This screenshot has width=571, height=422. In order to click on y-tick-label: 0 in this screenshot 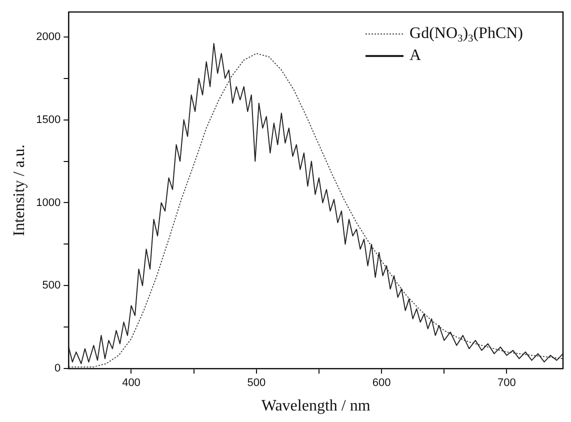, I will do `click(57, 368)`.